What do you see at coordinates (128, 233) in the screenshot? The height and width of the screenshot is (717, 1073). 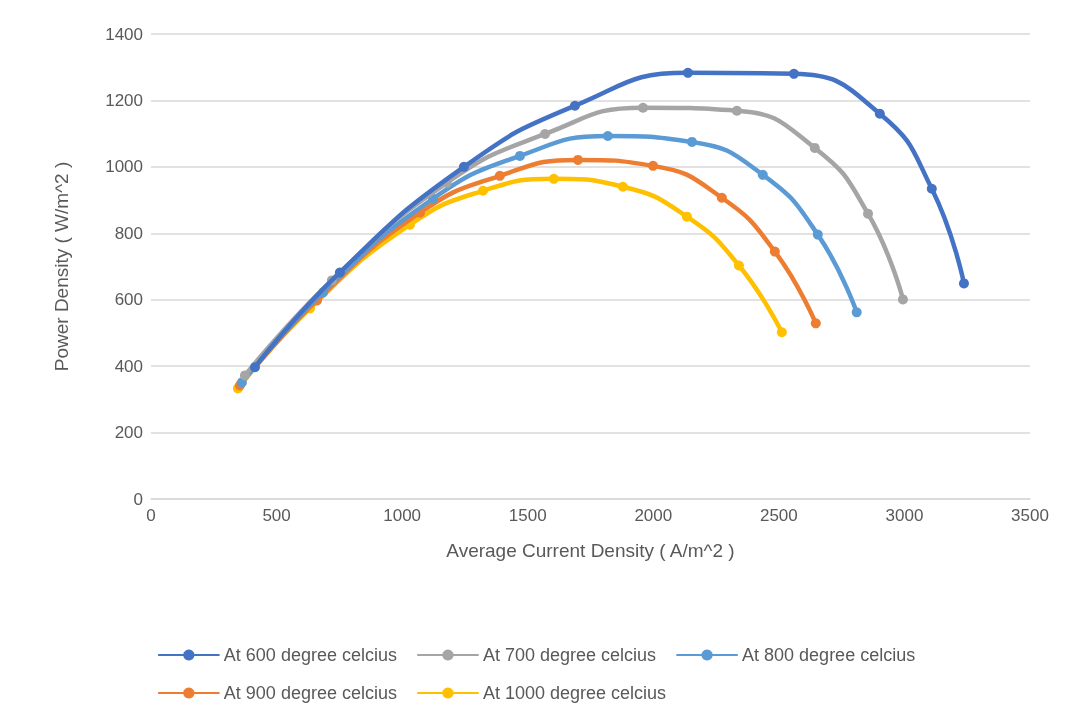 I see `y-tick-label: 800` at bounding box center [128, 233].